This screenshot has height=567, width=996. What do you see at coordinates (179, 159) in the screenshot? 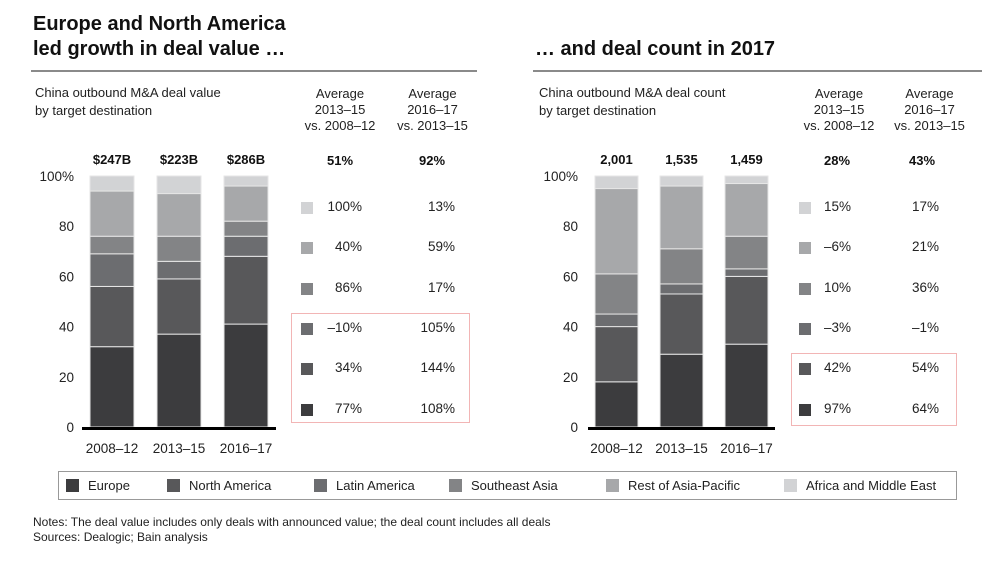
I see `bar-total-label: $223B` at bounding box center [179, 159].